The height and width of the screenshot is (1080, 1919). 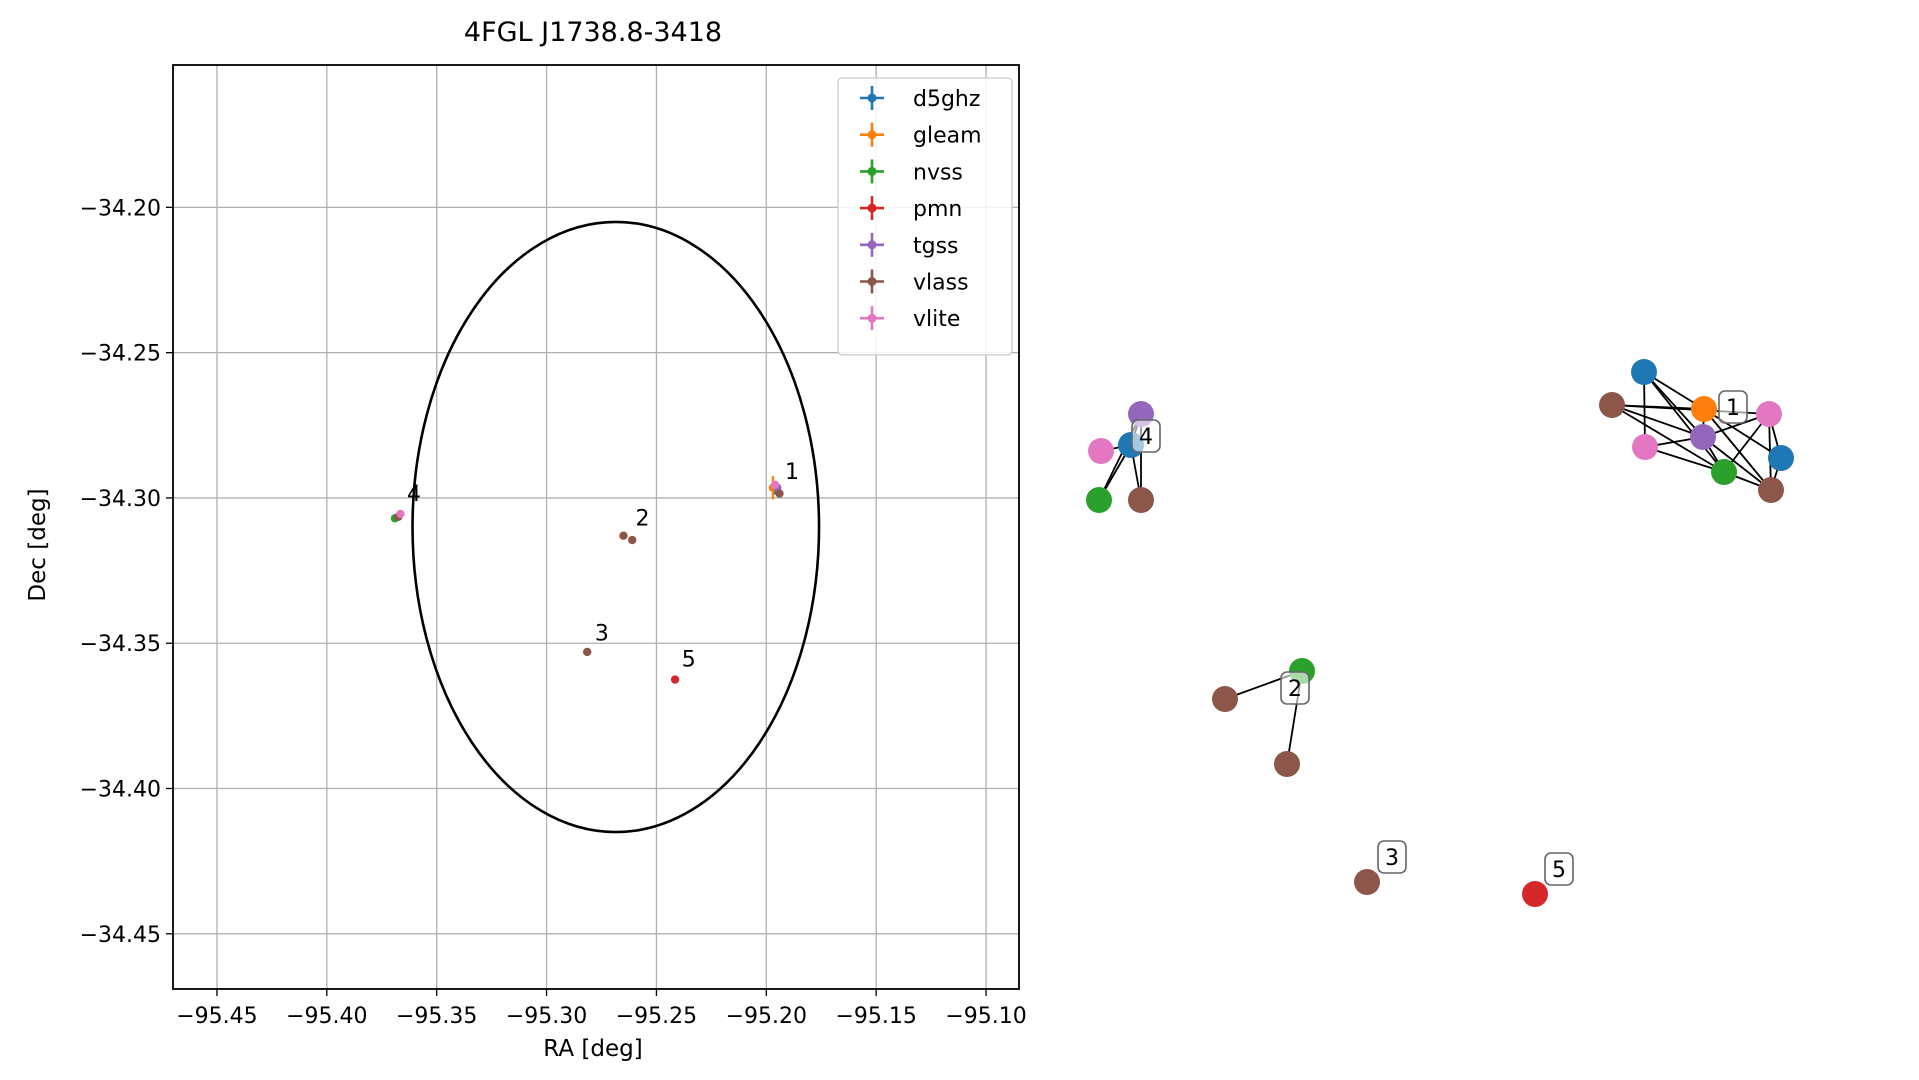 What do you see at coordinates (936, 246) in the screenshot?
I see `legend-entry-tgss: tgss` at bounding box center [936, 246].